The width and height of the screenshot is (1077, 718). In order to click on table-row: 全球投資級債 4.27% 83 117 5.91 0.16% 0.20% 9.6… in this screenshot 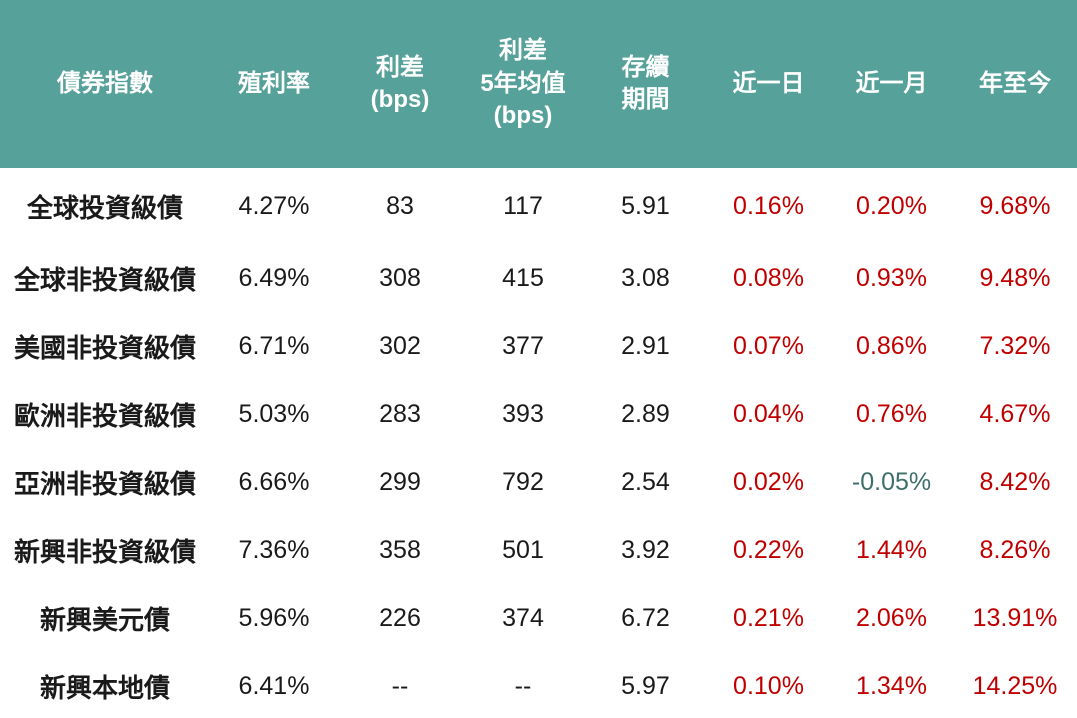, I will do `click(538, 206)`.